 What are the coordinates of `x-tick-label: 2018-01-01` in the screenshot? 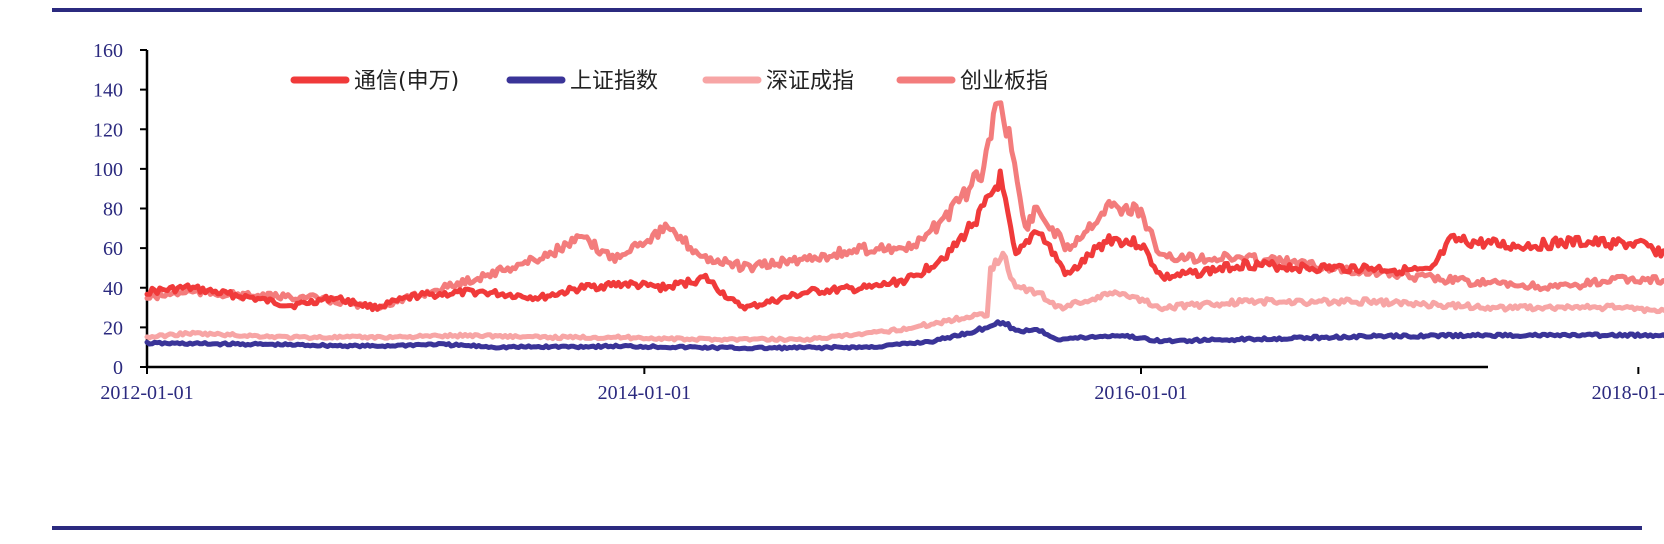 It's located at (1628, 393).